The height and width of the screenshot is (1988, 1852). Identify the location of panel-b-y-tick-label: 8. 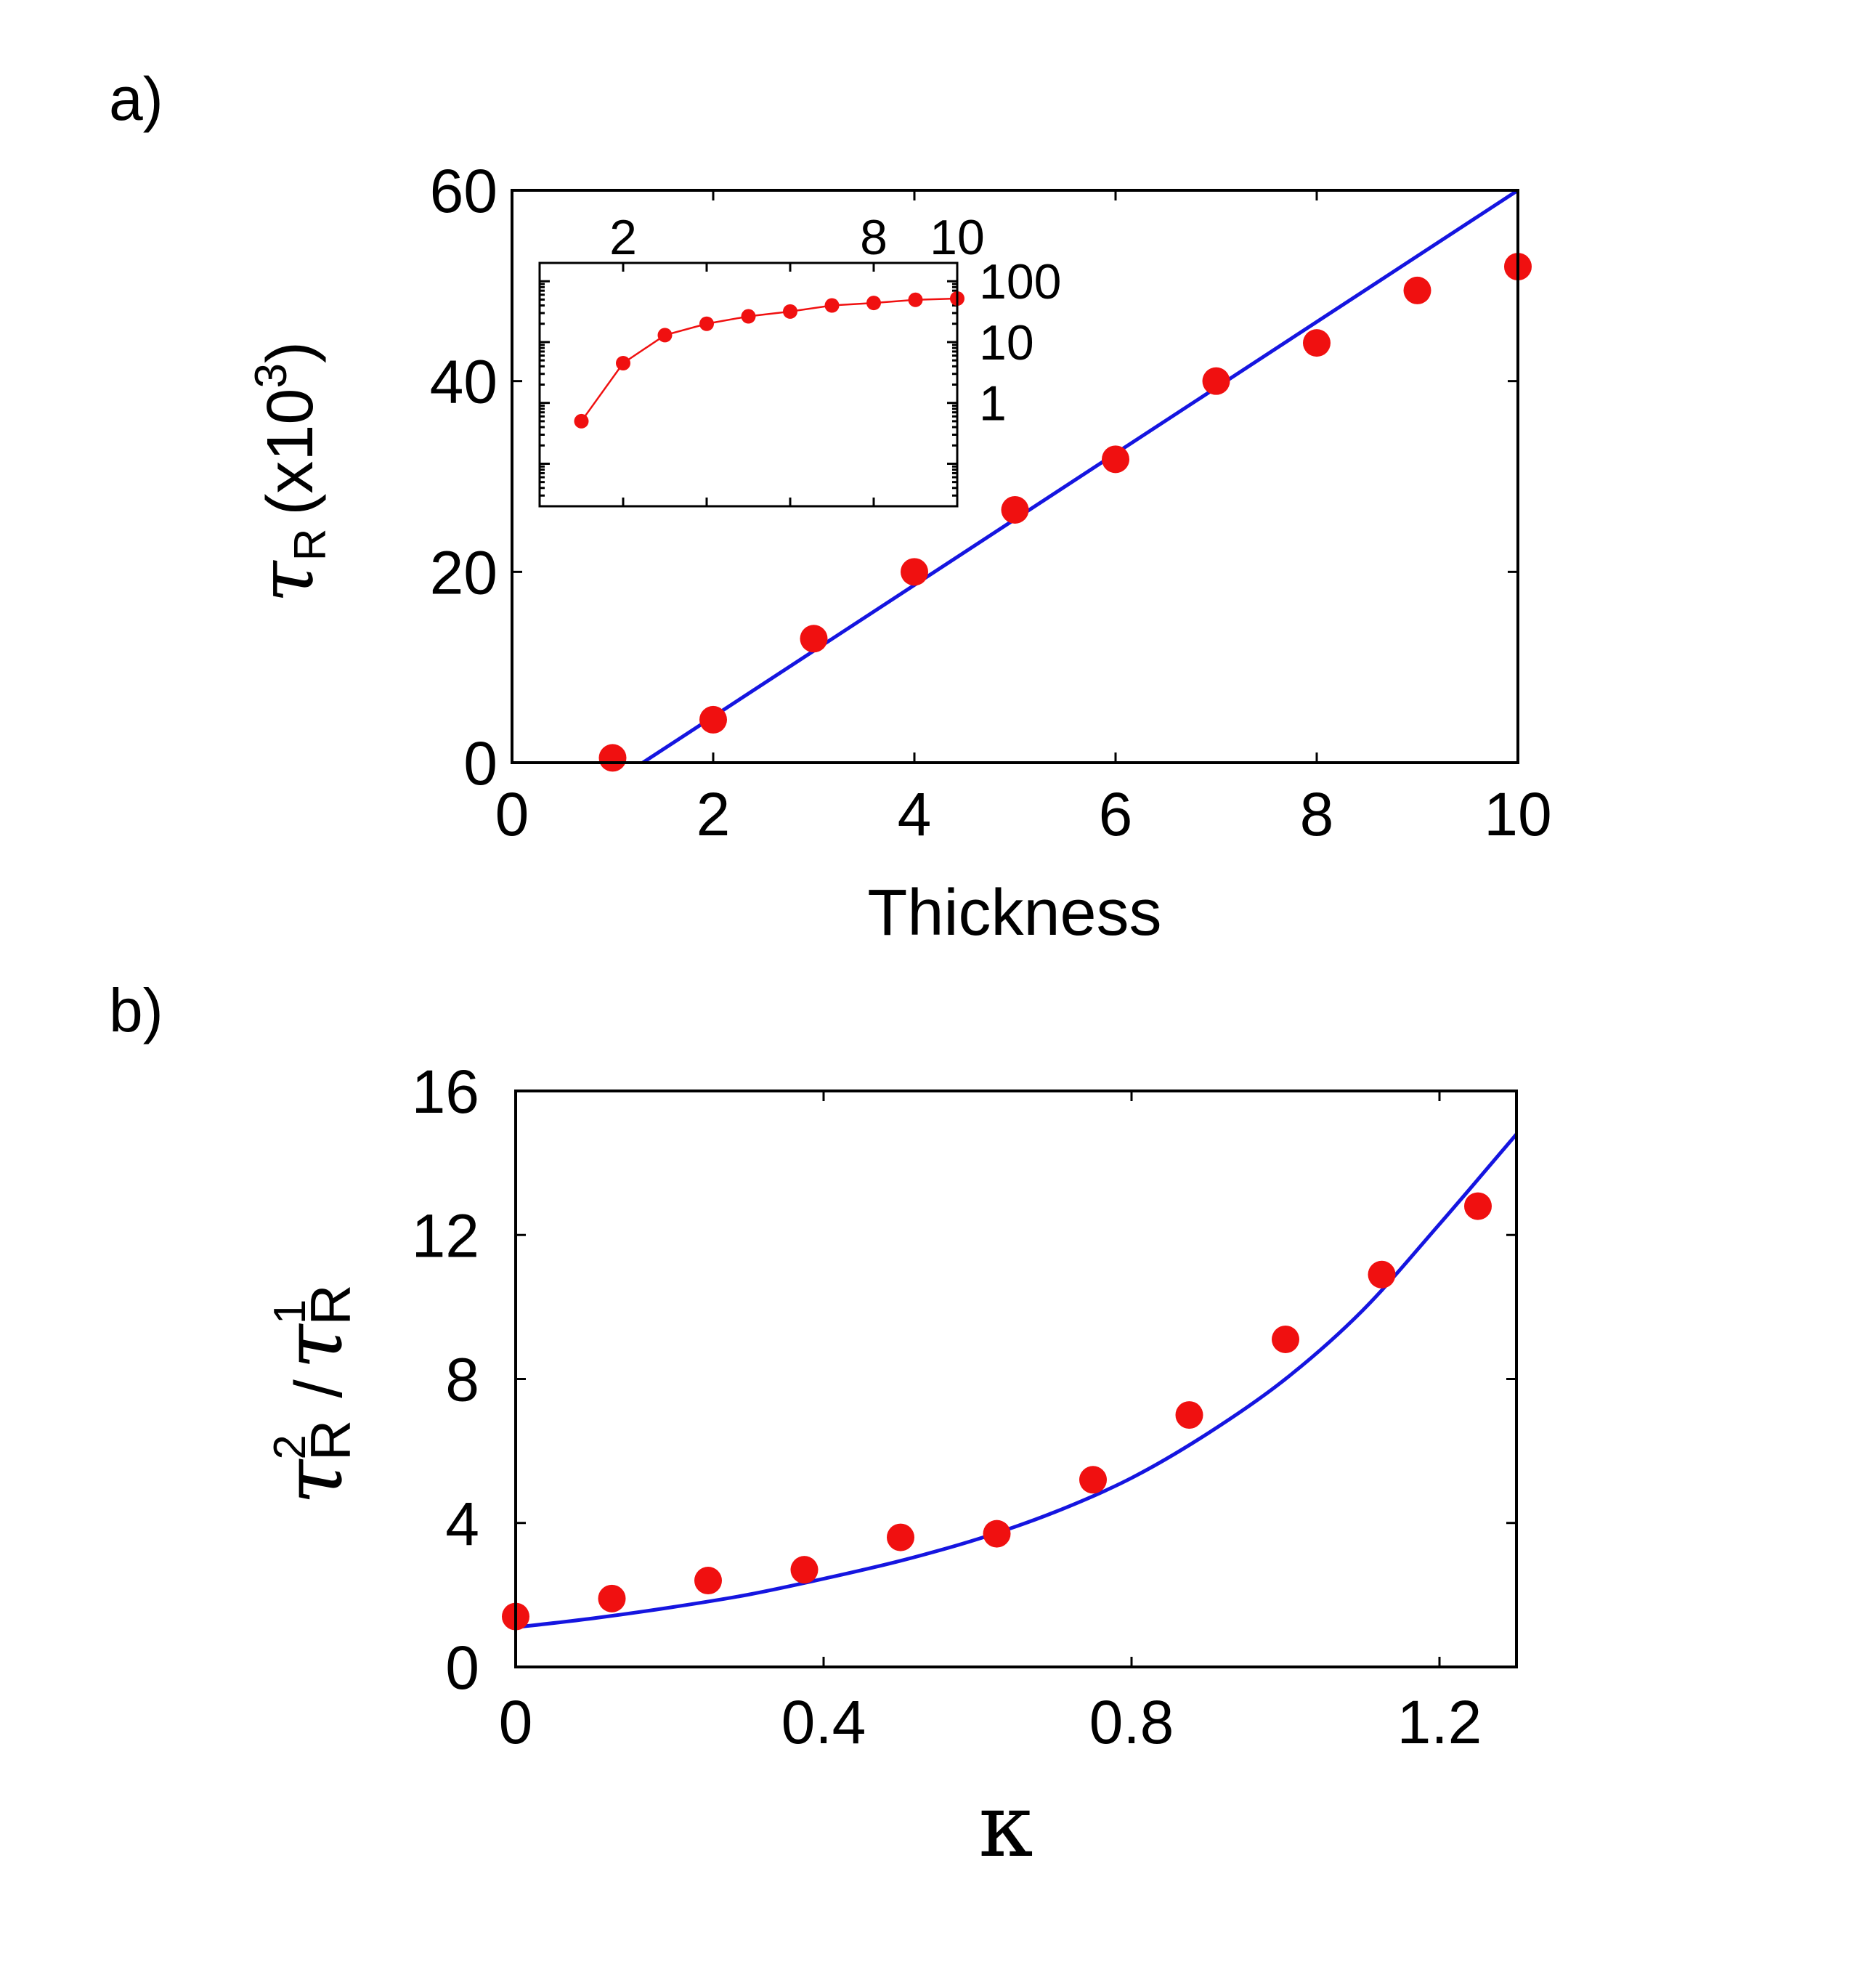
(462, 1380).